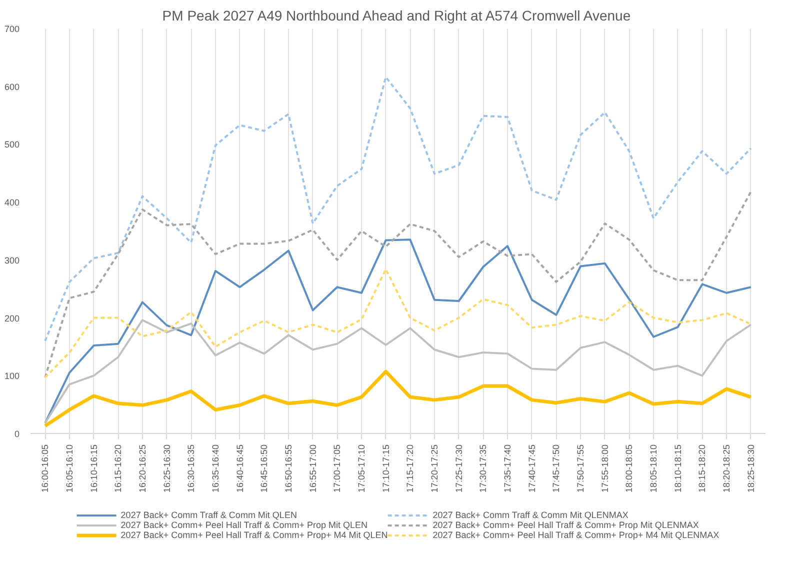 The image size is (785, 569). Describe the element at coordinates (605, 468) in the screenshot. I see `x-tick-label: 17:55-18:00` at that location.